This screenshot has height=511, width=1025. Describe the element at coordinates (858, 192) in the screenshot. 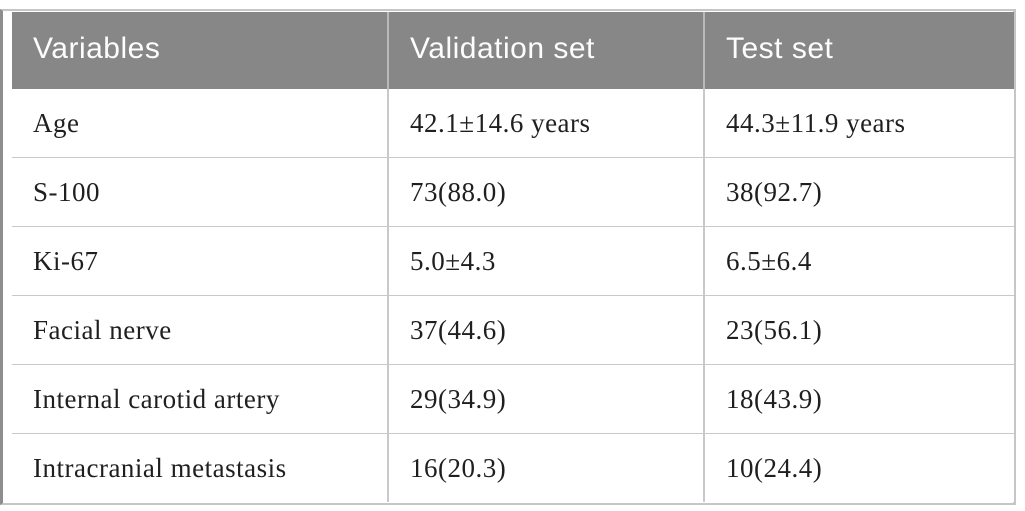

I see `test-set-cell: 38(92.7)` at that location.